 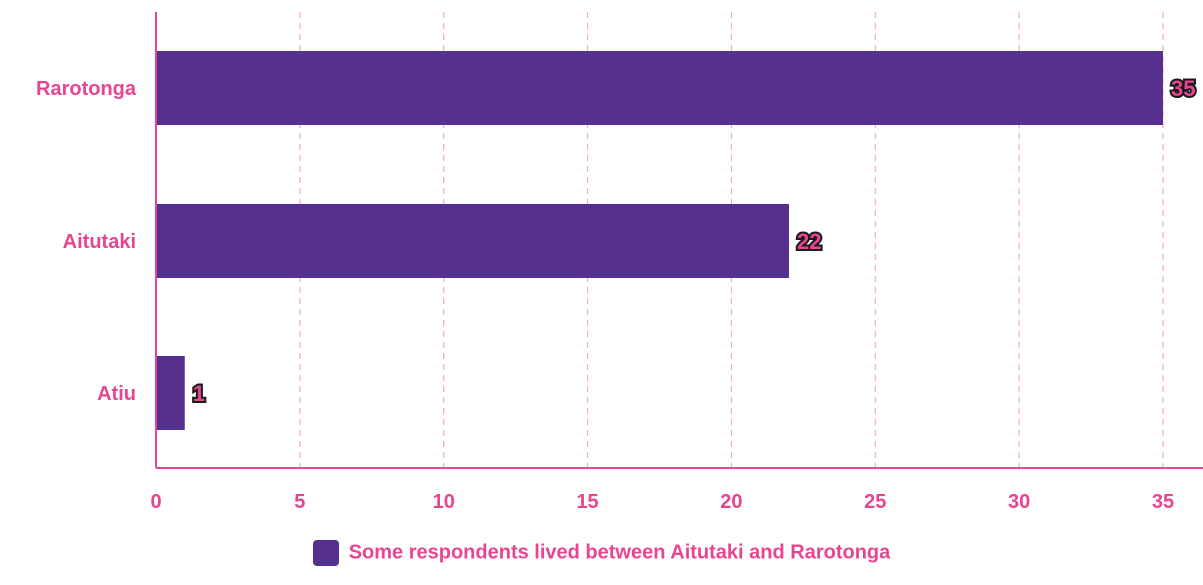 What do you see at coordinates (1183, 88) in the screenshot?
I see `data-label-rarotonga: 35` at bounding box center [1183, 88].